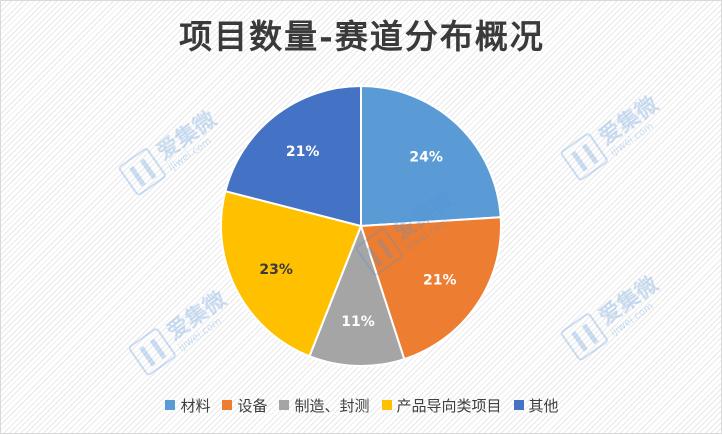 The height and width of the screenshot is (435, 722). I want to click on slice-data-label-4: 23%, so click(276, 270).